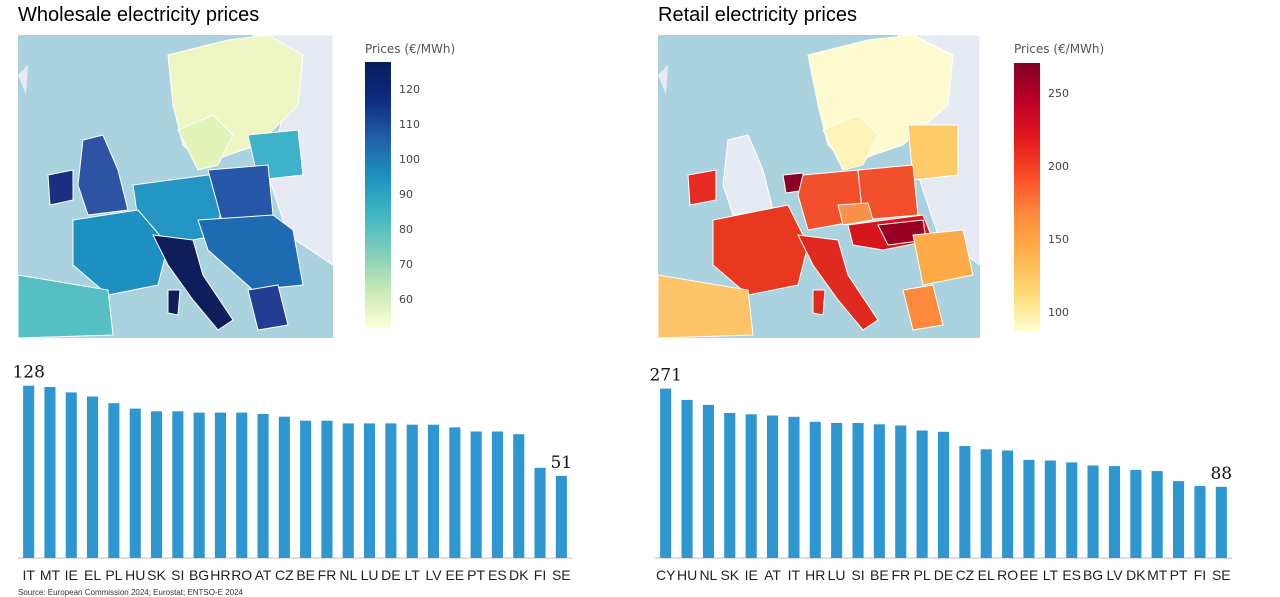 This screenshot has height=597, width=1280. I want to click on colorbar-tick-label: 80, so click(406, 229).